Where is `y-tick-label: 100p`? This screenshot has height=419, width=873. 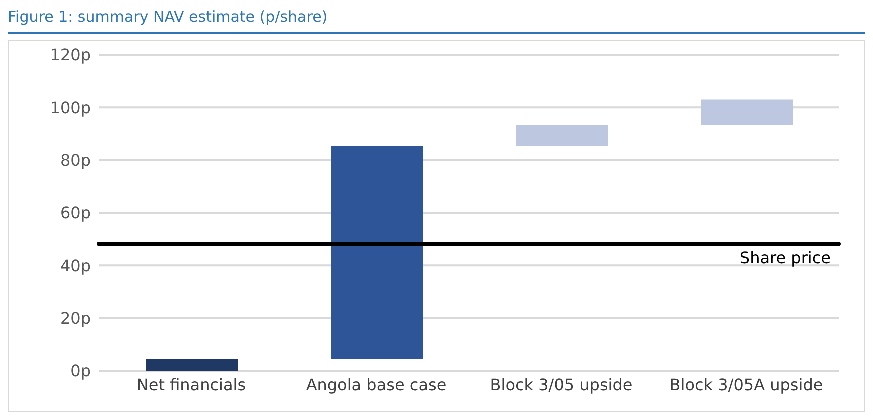
y-tick-label: 100p is located at coordinates (70, 108).